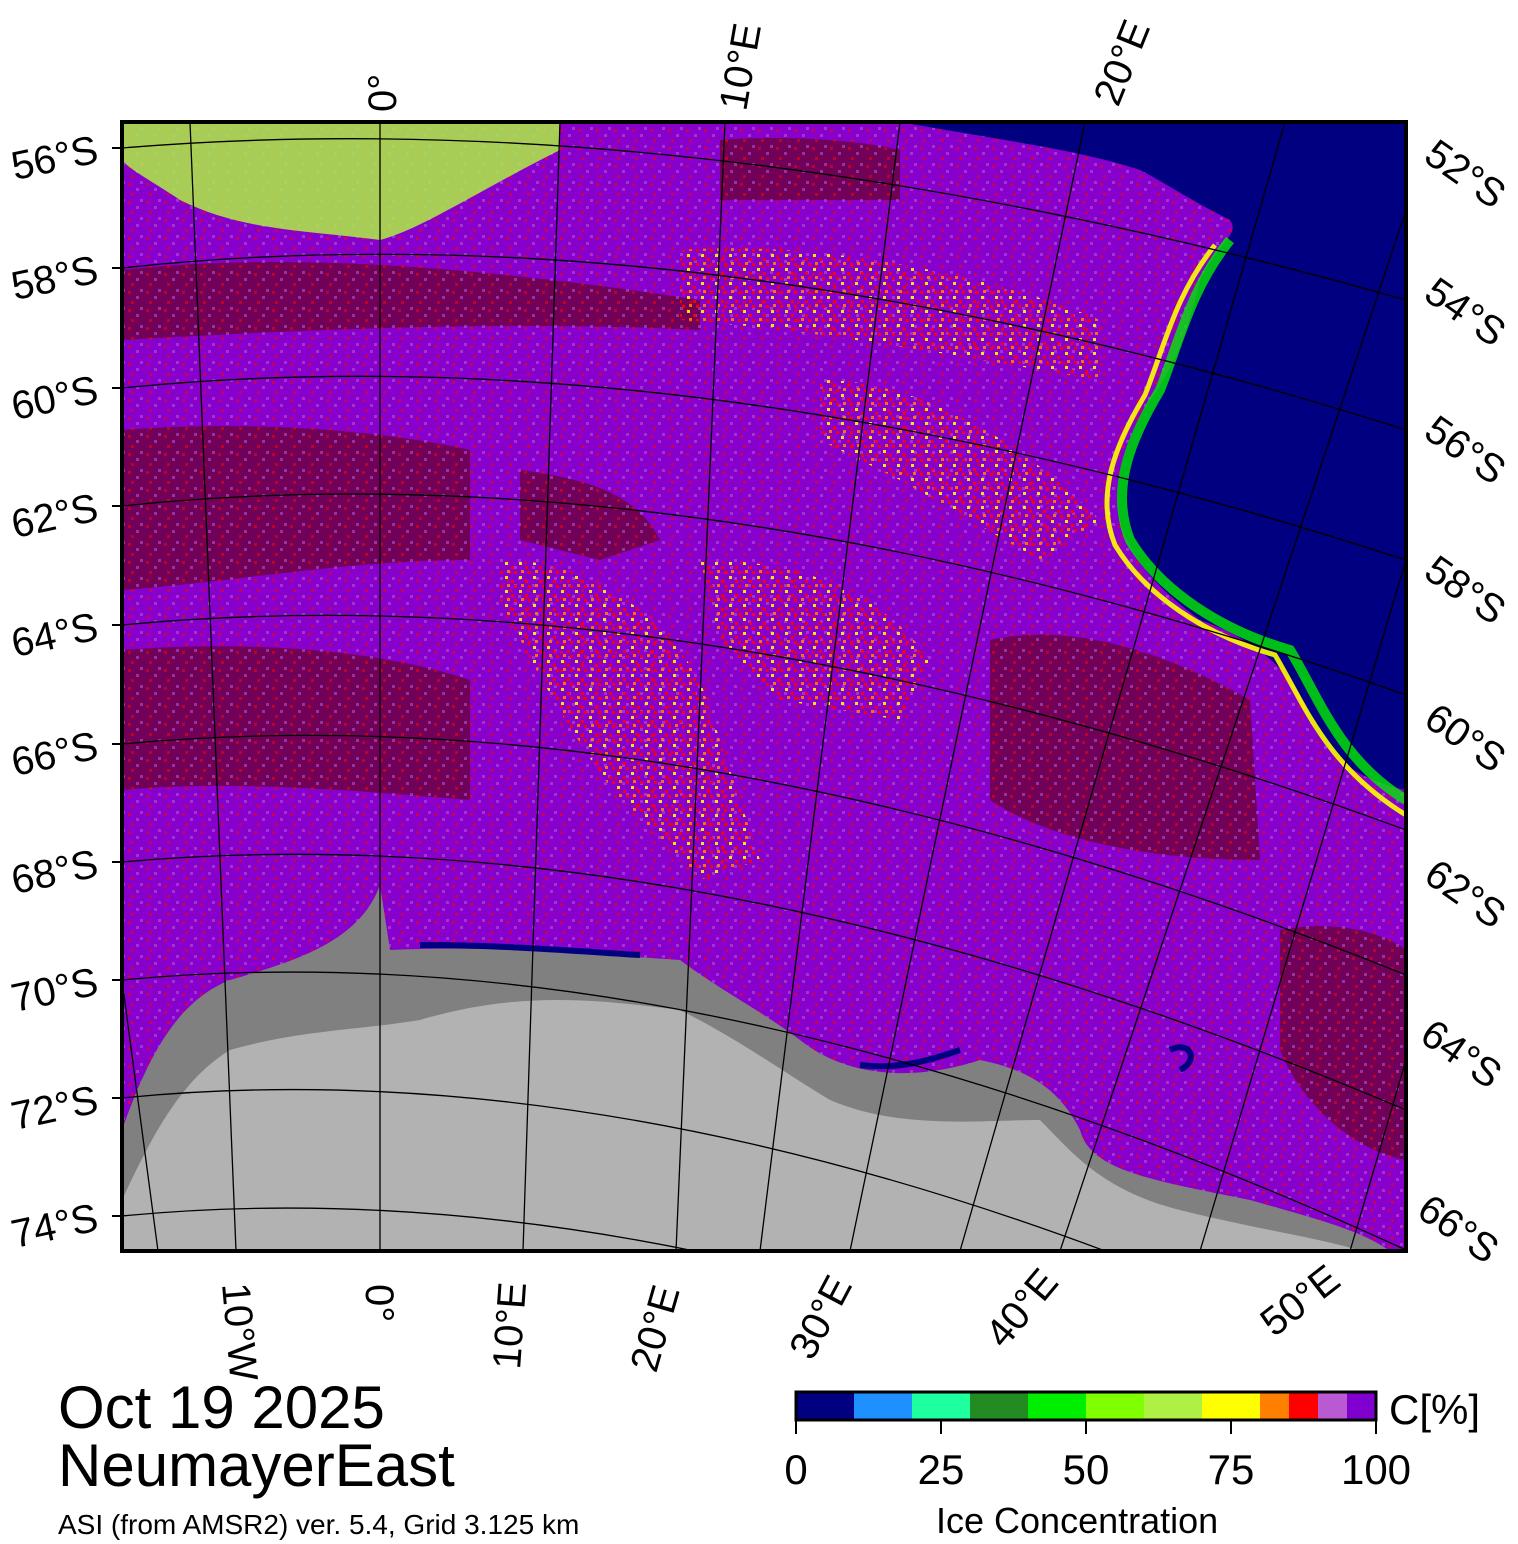  What do you see at coordinates (1465, 894) in the screenshot?
I see `lat-label-62s-right: 62°S` at bounding box center [1465, 894].